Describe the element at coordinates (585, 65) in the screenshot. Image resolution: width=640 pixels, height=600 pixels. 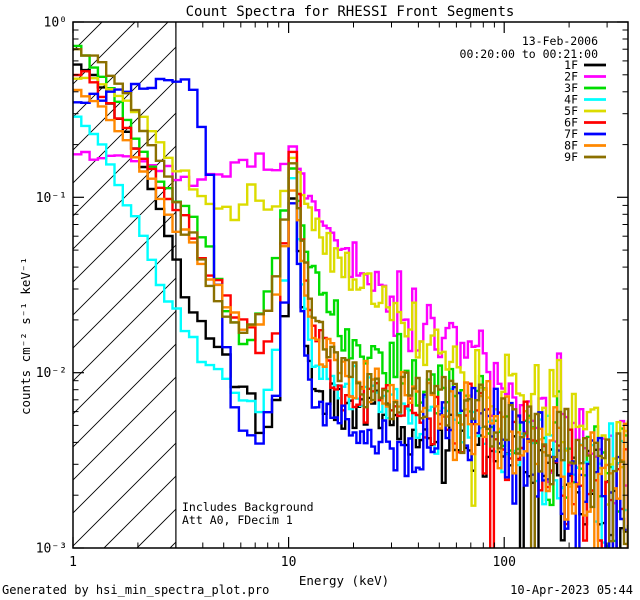
I see `legend-entry-1F: 1F` at that location.